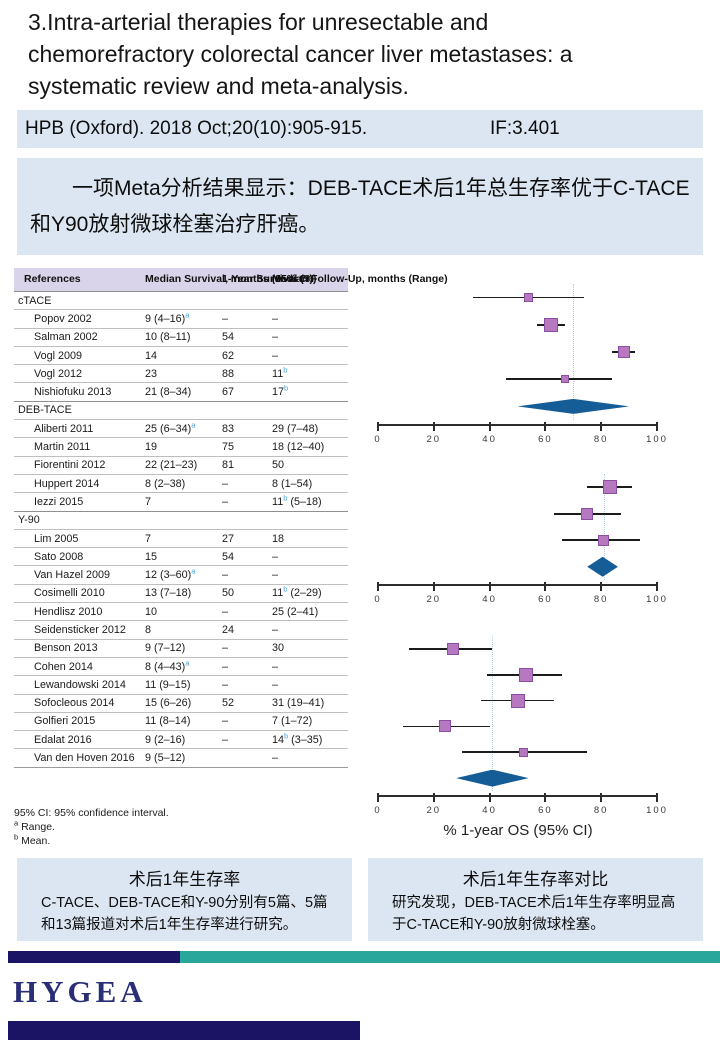  I want to click on ref-cell: Van Hazel 2009, so click(72, 575).